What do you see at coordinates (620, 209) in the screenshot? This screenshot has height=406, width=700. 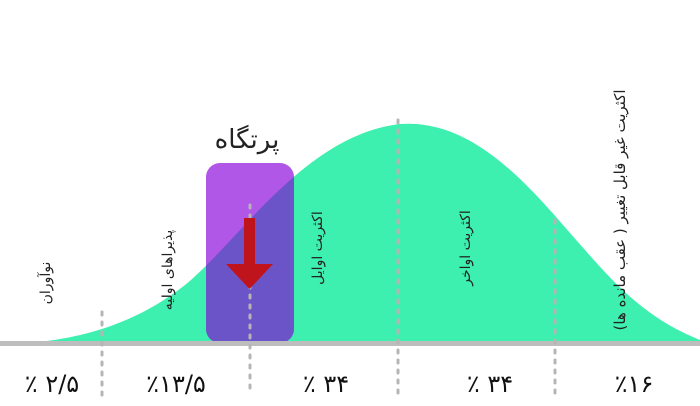 I see `segment-name-laggards: اکثریت غیر قابل تغییر ( عقب مانده ها)` at bounding box center [620, 209].